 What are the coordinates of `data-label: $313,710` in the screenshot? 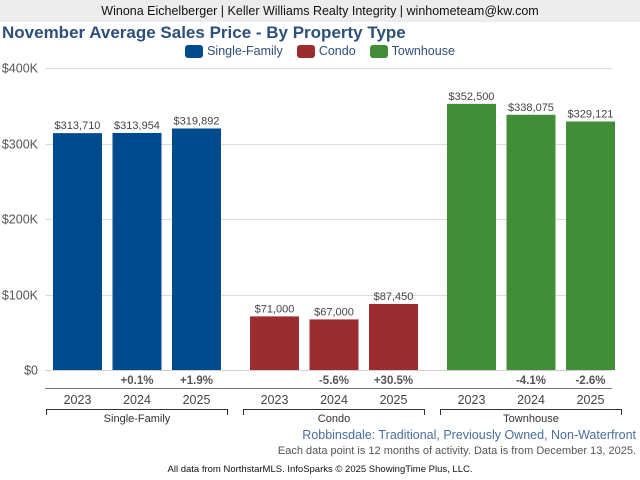 It's located at (78, 126).